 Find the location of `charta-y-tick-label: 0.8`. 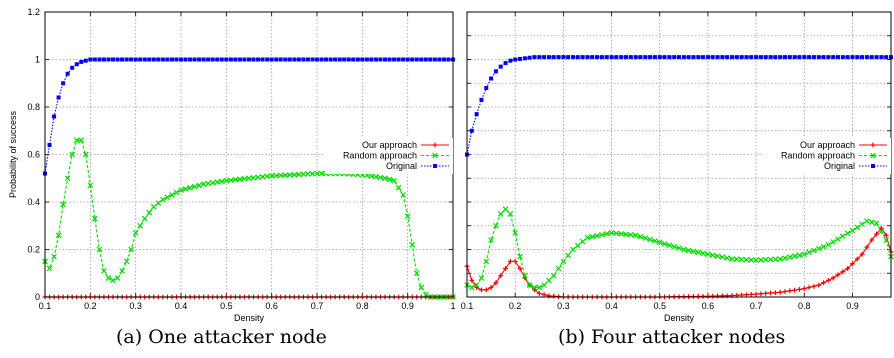

charta-y-tick-label: 0.8 is located at coordinates (33, 107).